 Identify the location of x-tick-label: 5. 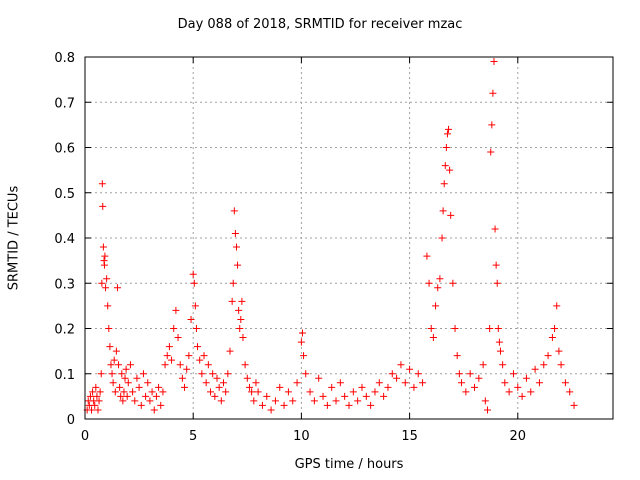
(193, 436).